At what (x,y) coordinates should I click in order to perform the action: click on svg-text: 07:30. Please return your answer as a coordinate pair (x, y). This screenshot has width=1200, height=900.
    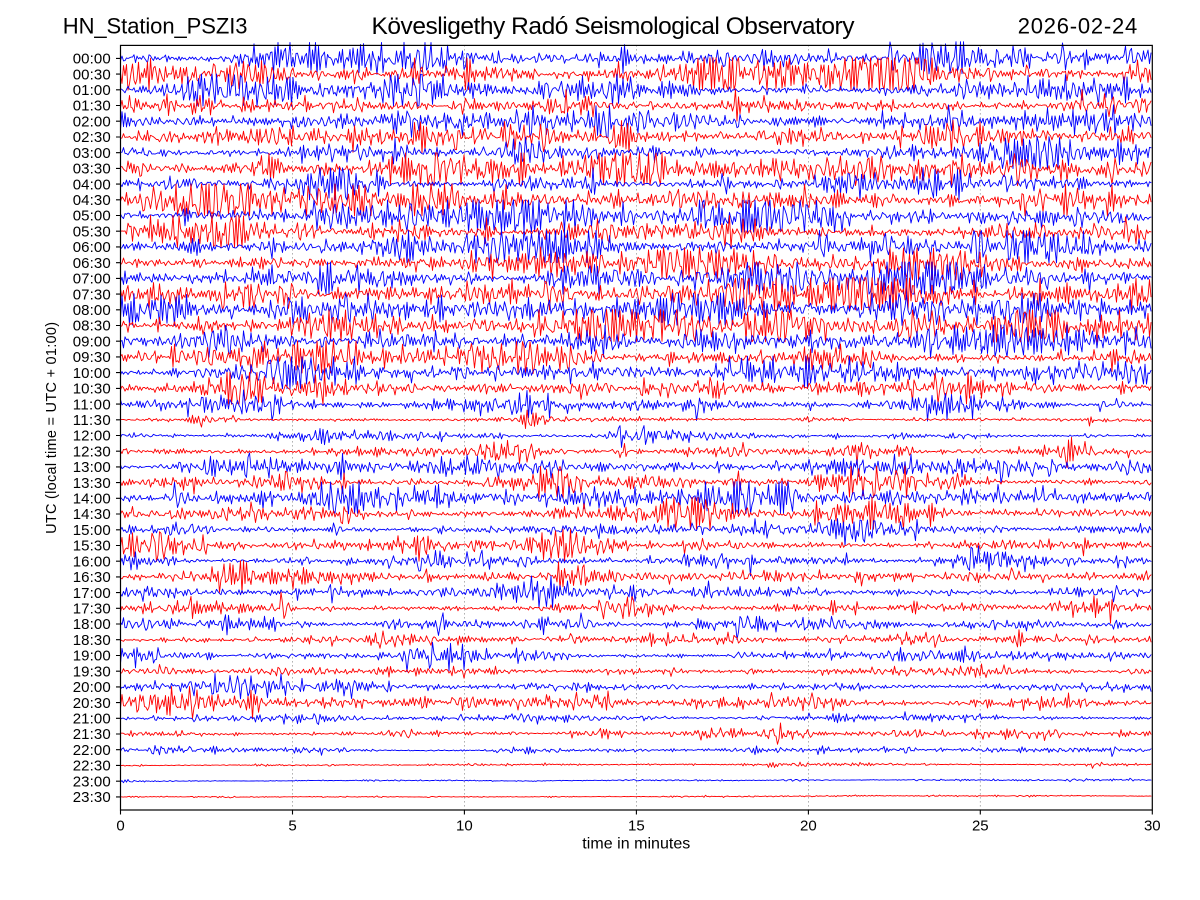
    Looking at the image, I should click on (92, 294).